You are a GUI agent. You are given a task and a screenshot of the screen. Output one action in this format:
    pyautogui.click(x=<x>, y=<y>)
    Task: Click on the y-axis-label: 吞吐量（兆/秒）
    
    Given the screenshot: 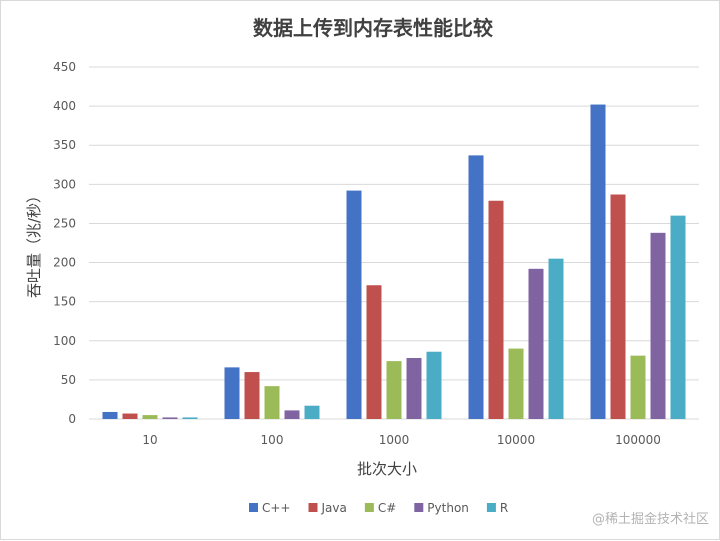 What is the action you would take?
    pyautogui.click(x=34, y=243)
    